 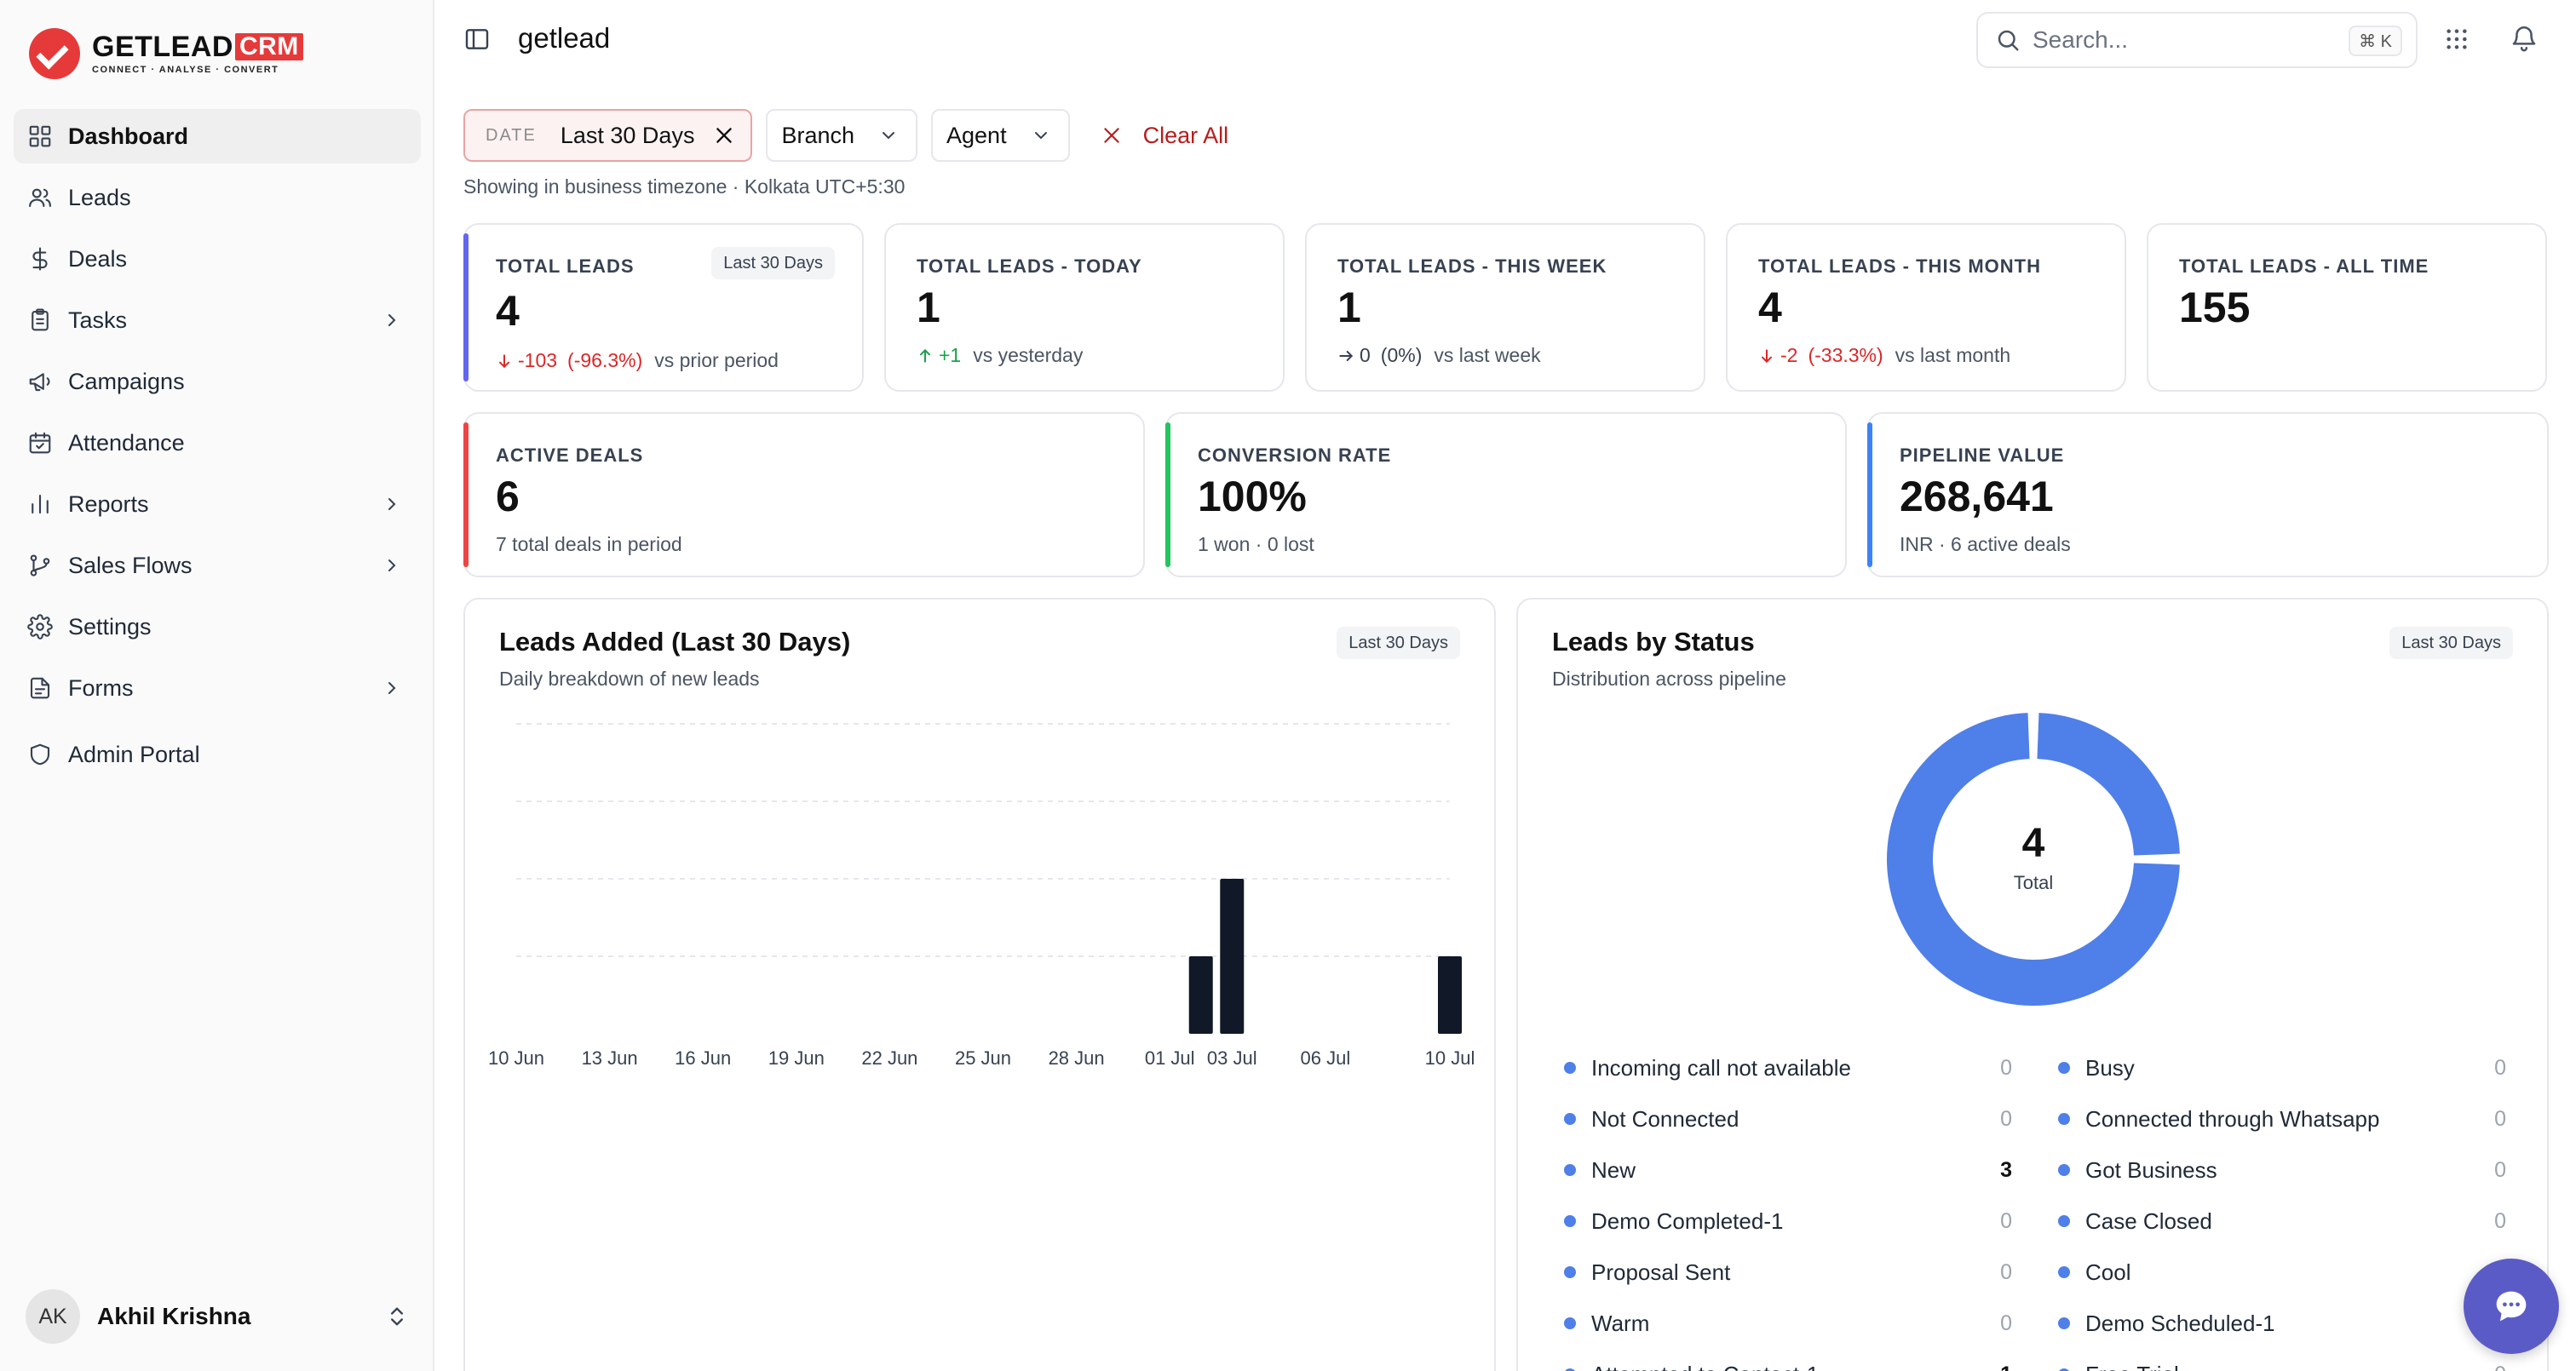 What do you see at coordinates (217, 197) in the screenshot?
I see `sidebar-item-leads: Leads` at bounding box center [217, 197].